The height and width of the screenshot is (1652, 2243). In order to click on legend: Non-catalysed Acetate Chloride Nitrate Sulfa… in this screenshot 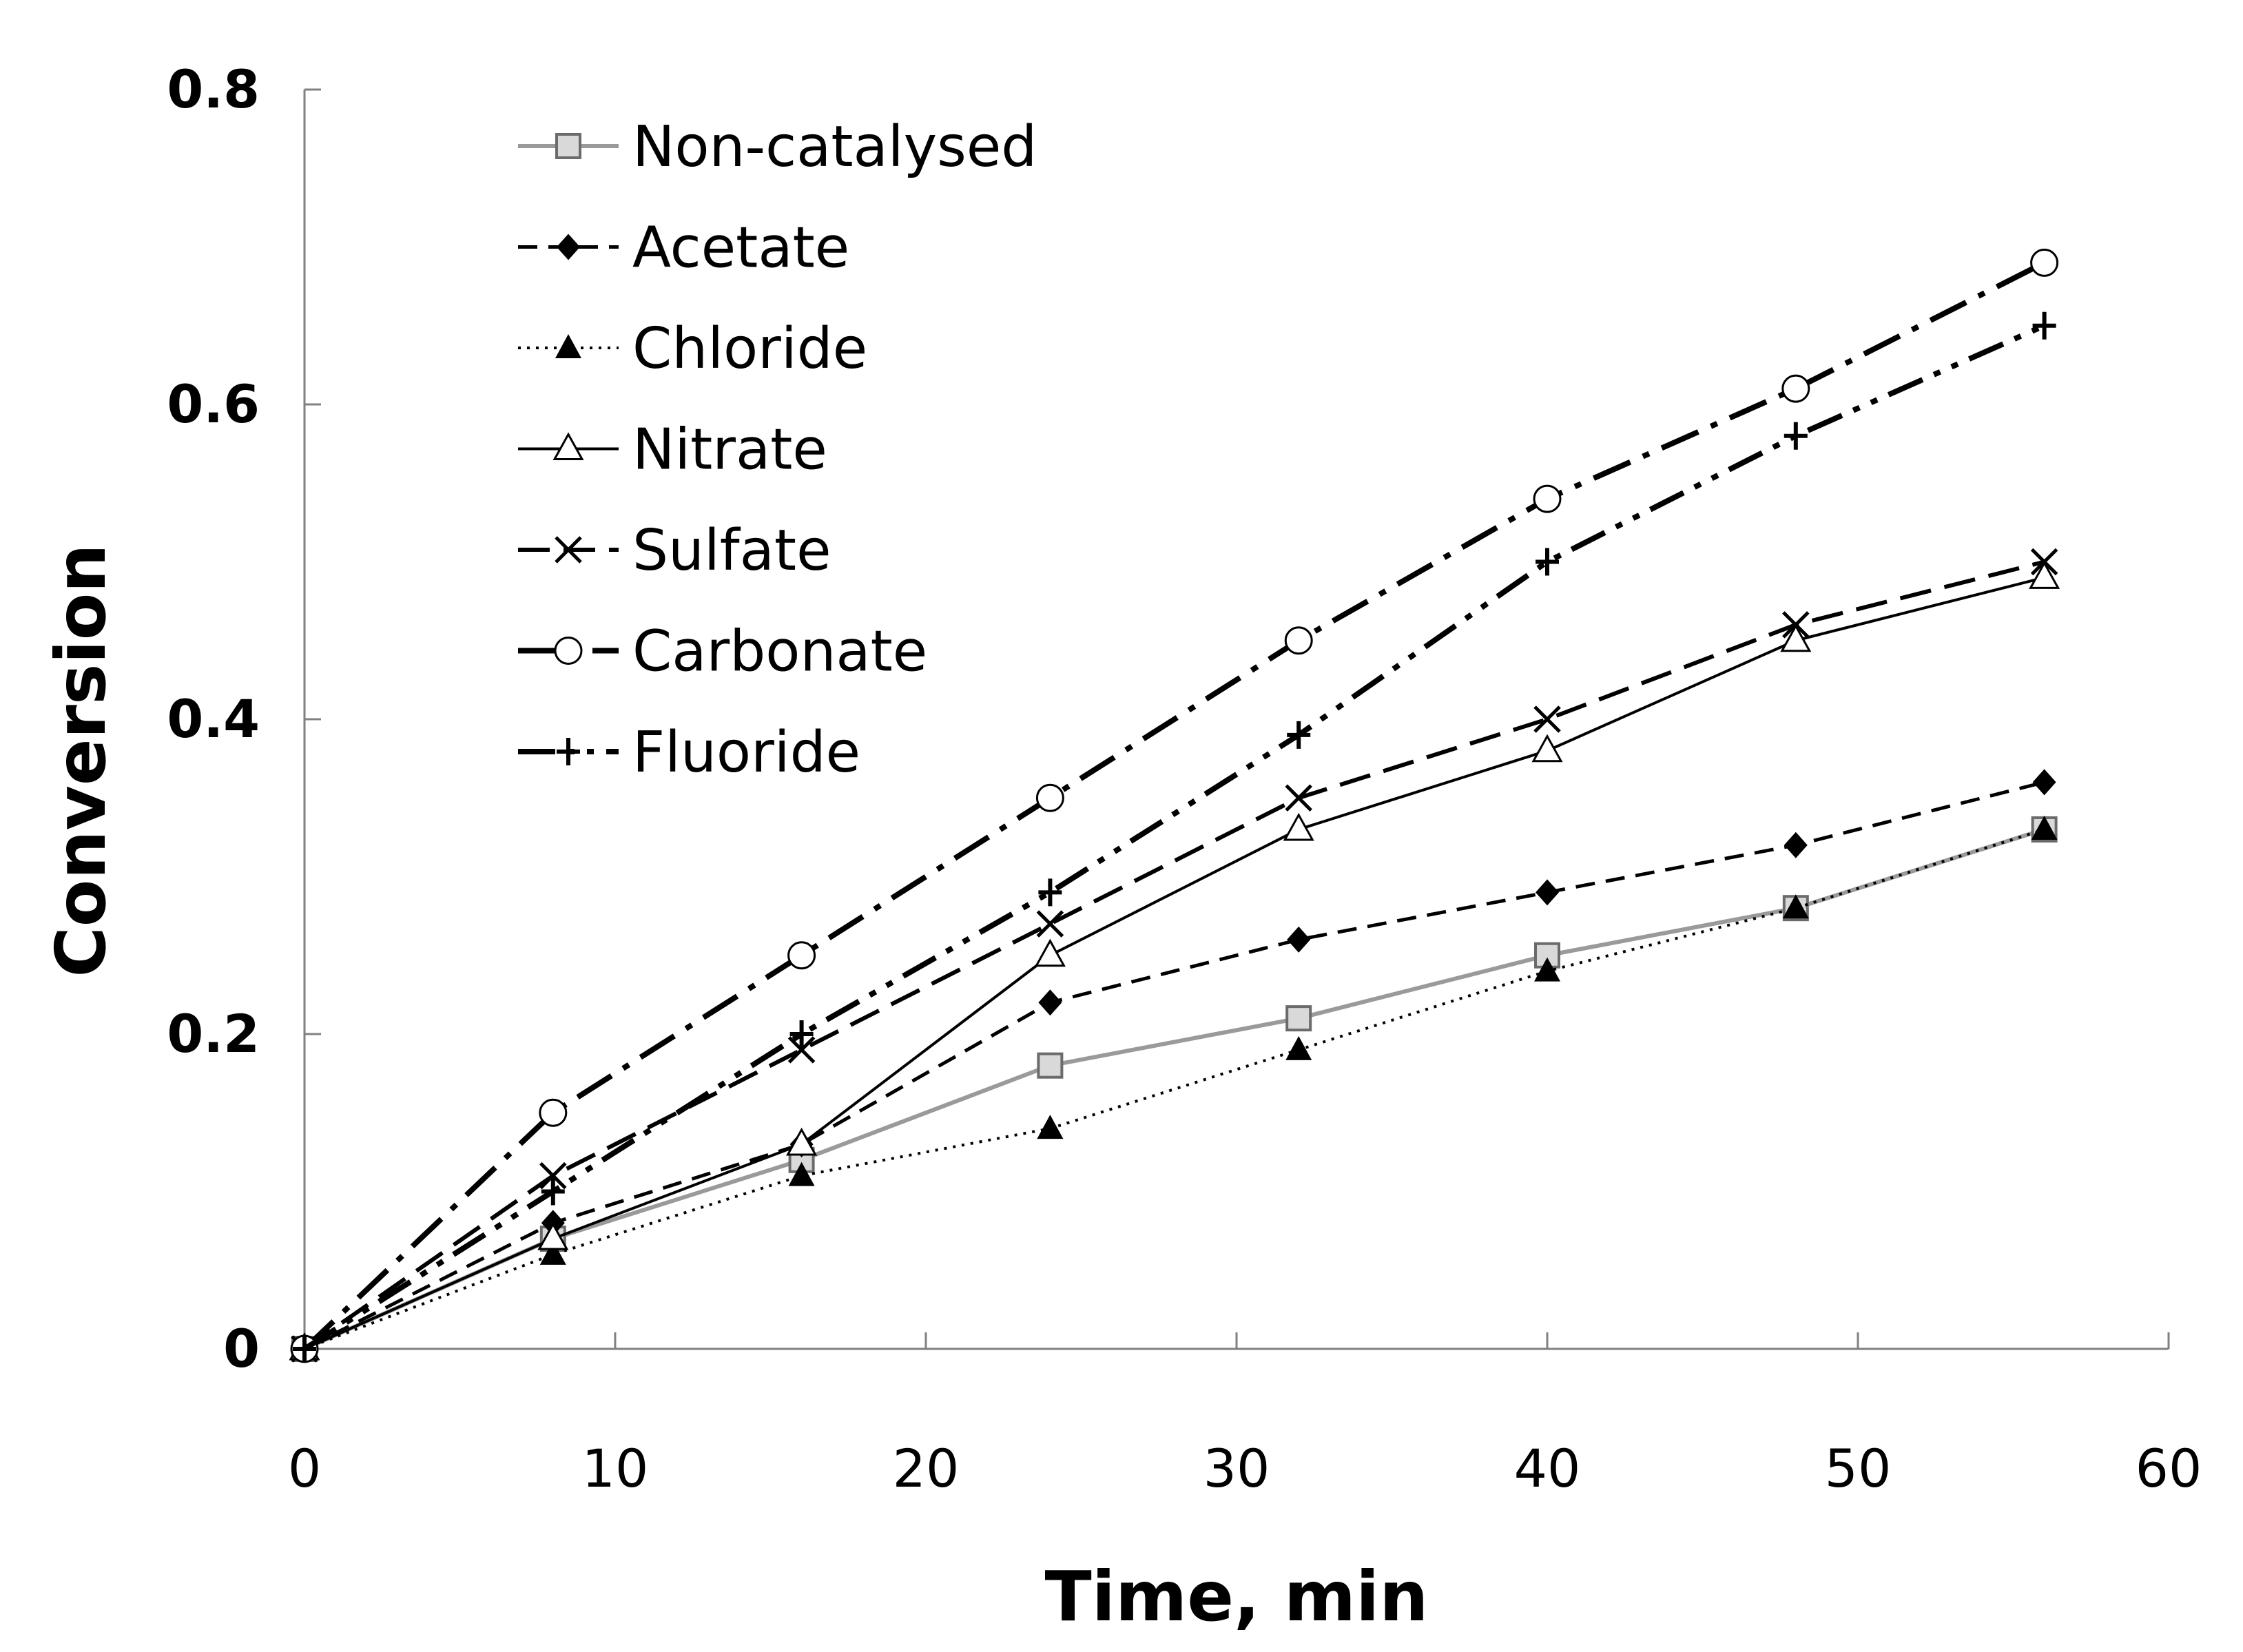, I will do `click(777, 449)`.